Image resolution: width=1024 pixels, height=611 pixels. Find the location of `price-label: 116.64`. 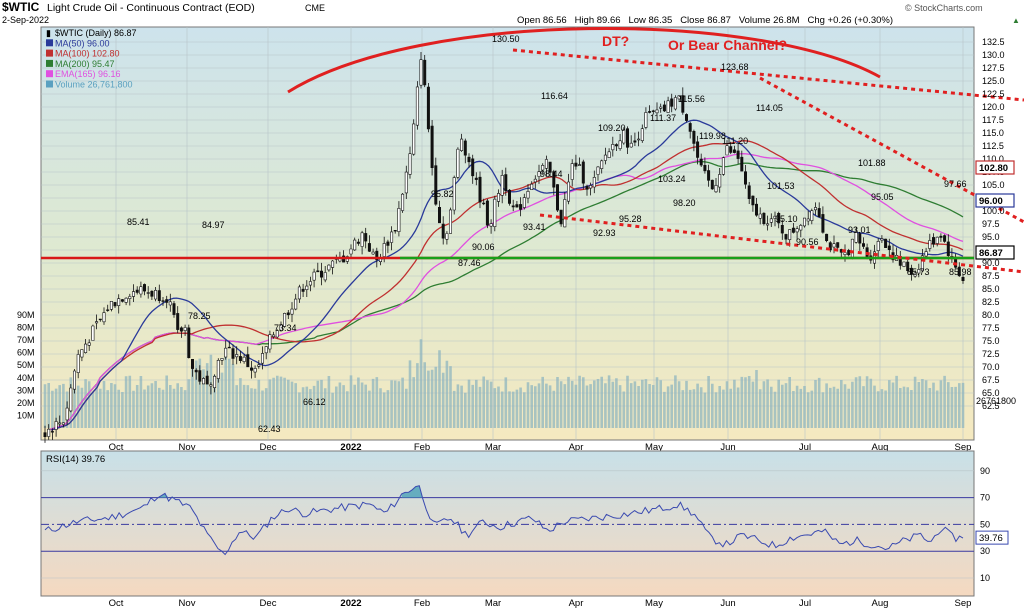

price-label: 116.64 is located at coordinates (554, 96).